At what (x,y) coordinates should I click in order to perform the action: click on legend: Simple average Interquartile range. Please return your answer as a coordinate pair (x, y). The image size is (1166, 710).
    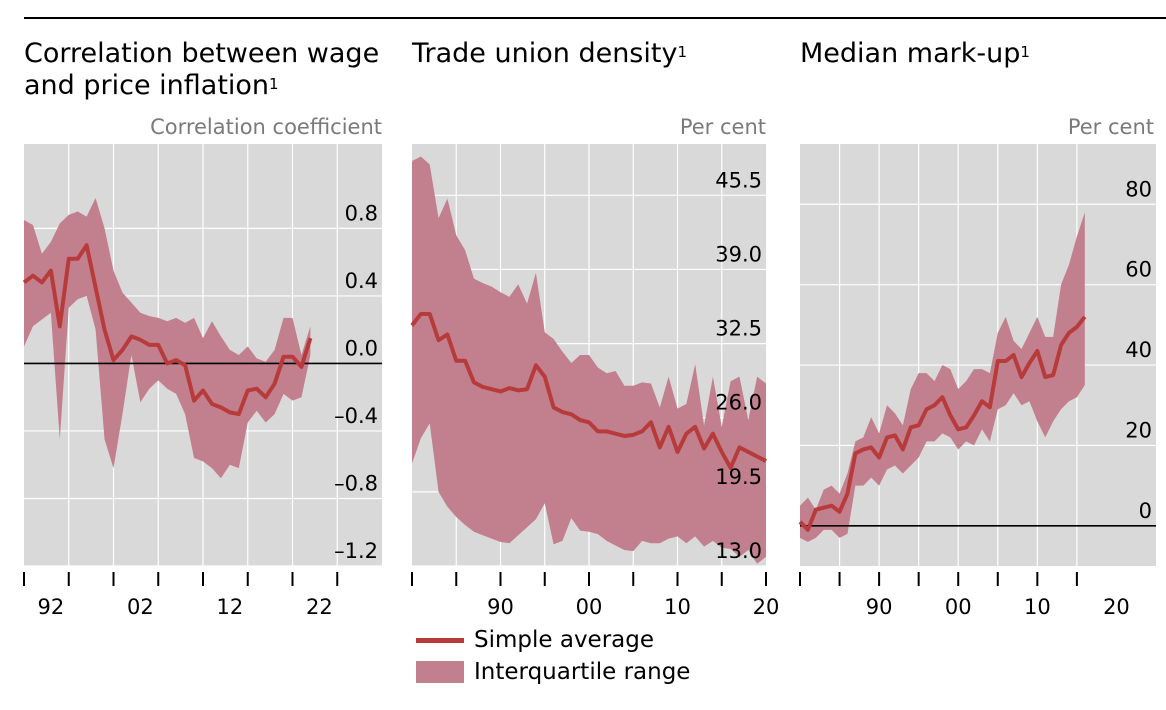
    Looking at the image, I should click on (553, 656).